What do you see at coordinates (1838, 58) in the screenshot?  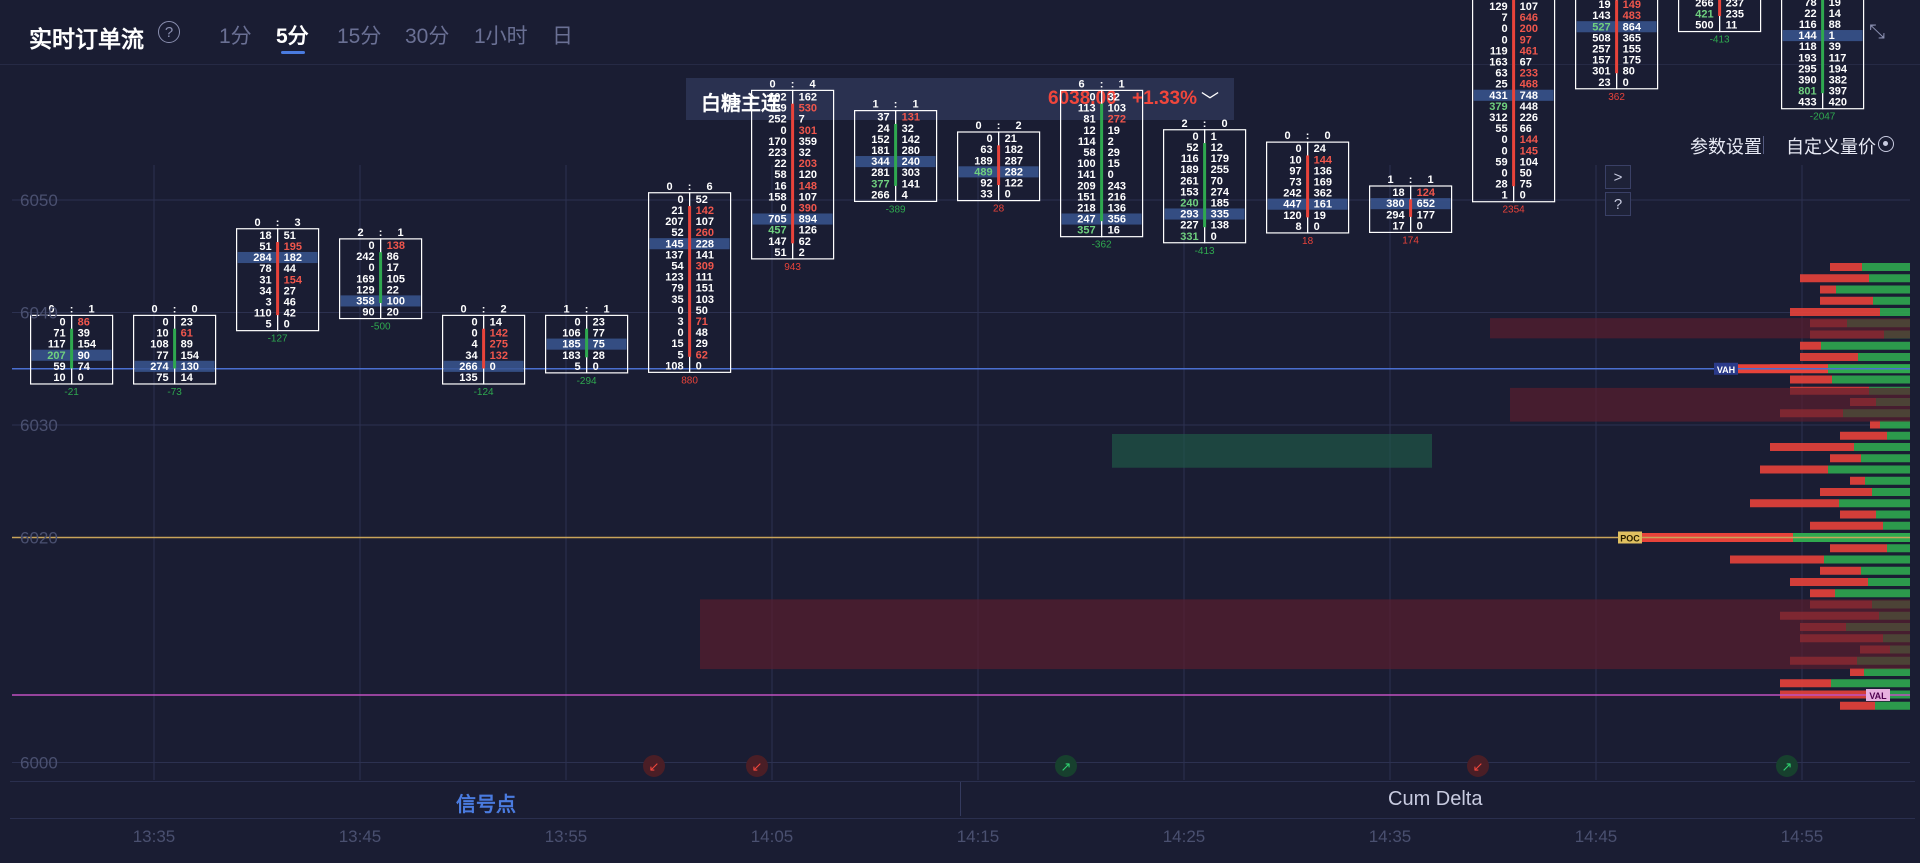 I see `ask-volume: 117` at bounding box center [1838, 58].